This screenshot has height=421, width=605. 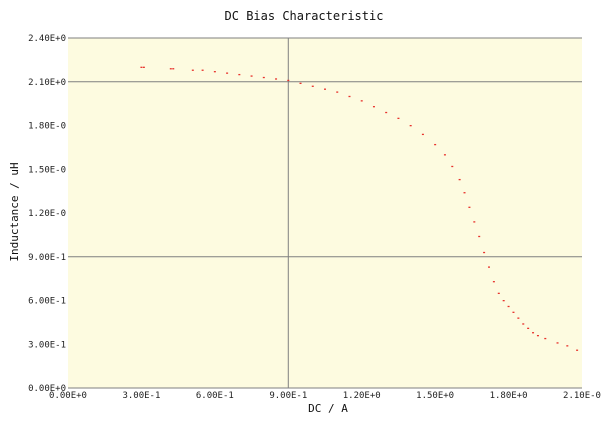 What do you see at coordinates (47, 345) in the screenshot?
I see `y-tick-label: 3.00E-1` at bounding box center [47, 345].